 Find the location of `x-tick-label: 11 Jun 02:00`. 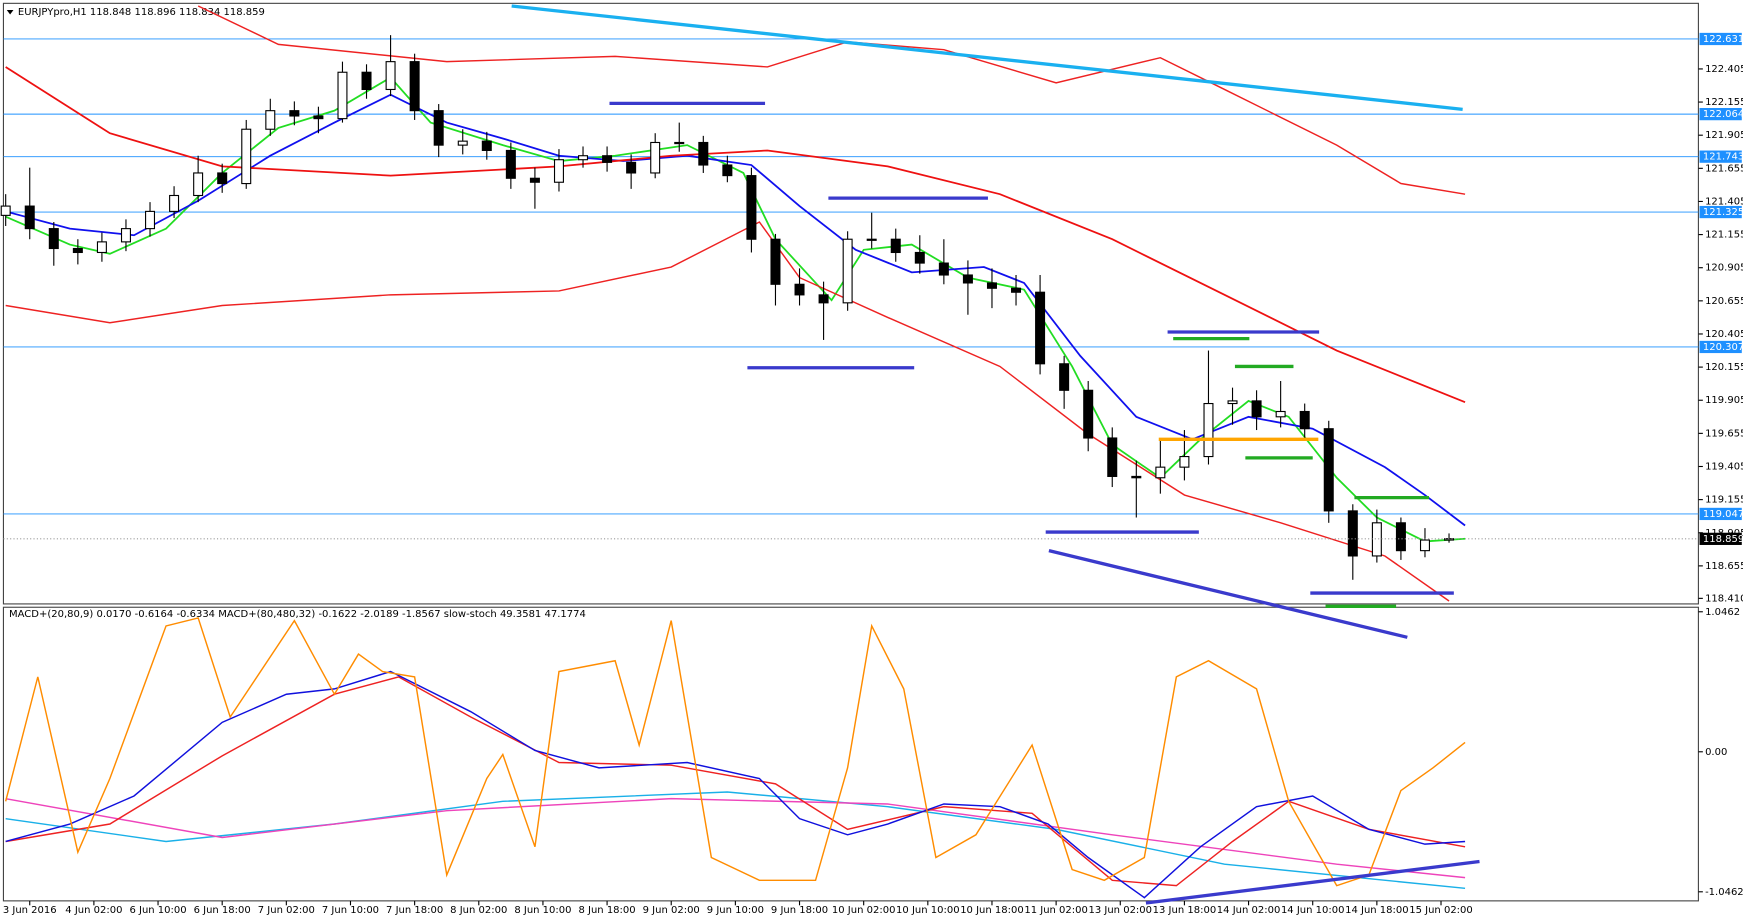

x-tick-label: 11 Jun 02:00 is located at coordinates (1056, 910).